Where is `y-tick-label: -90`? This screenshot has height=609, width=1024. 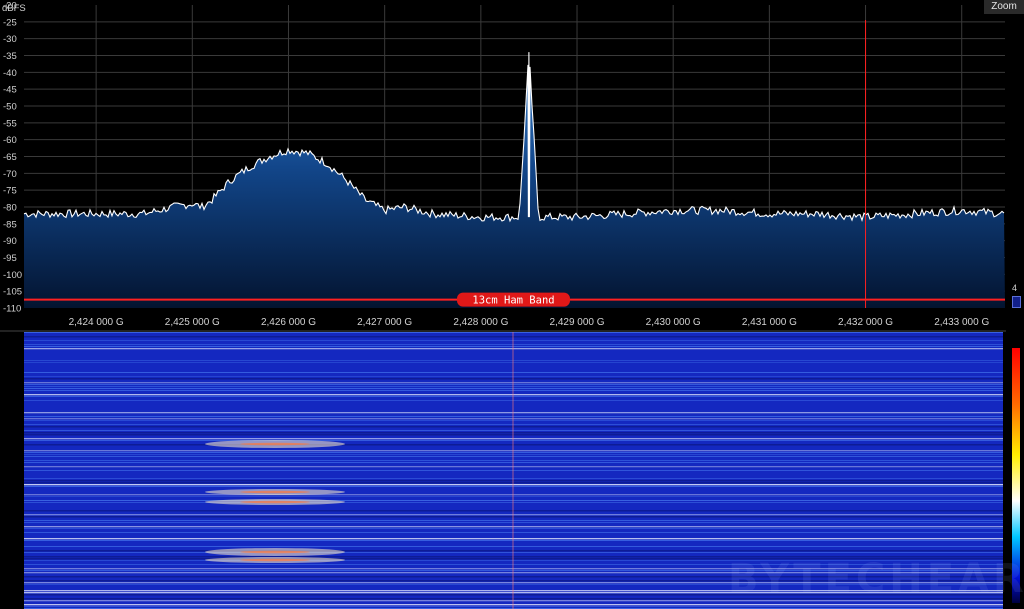 y-tick-label: -90 is located at coordinates (10, 241).